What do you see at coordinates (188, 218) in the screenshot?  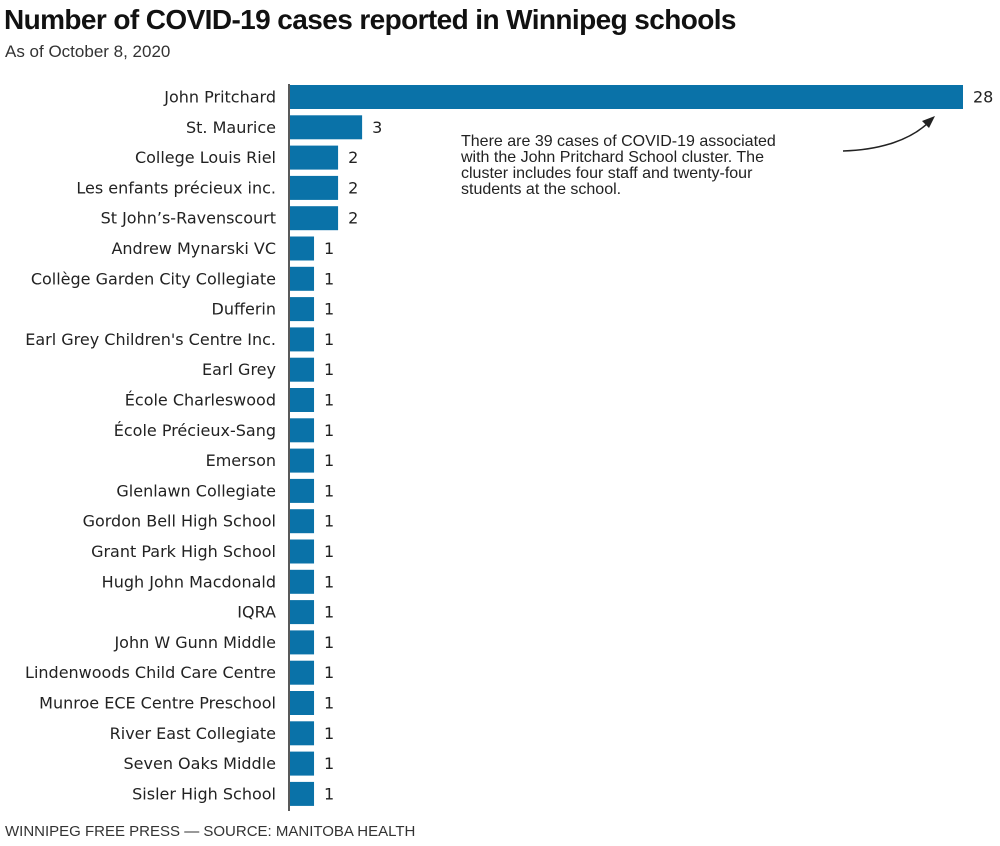 I see `category-label: St John’s-Ravenscourt` at bounding box center [188, 218].